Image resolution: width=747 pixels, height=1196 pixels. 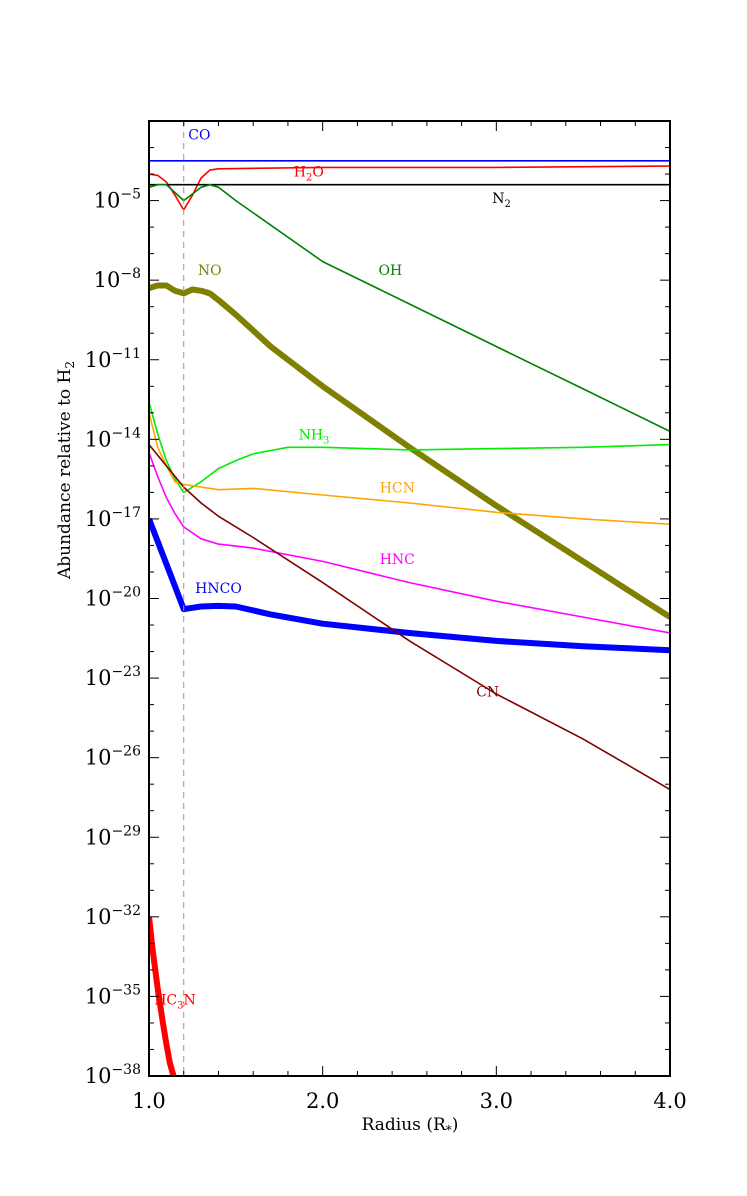 What do you see at coordinates (409, 188) in the screenshot?
I see `series-line-h2o` at bounding box center [409, 188].